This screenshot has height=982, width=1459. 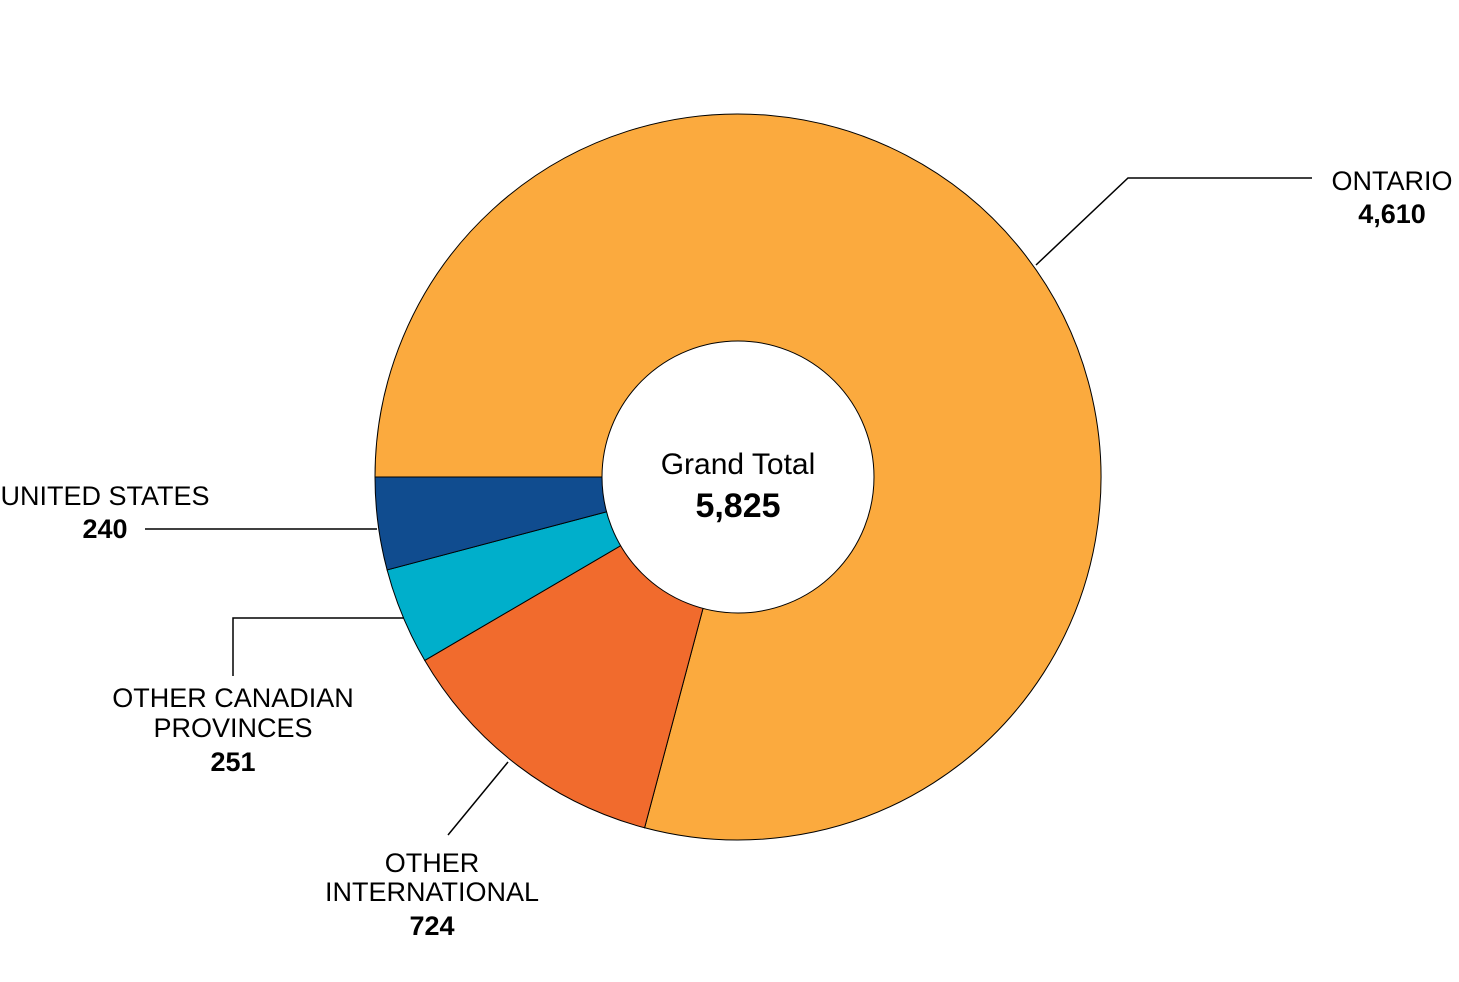 What do you see at coordinates (431, 926) in the screenshot?
I see `data-label-other-international: 724` at bounding box center [431, 926].